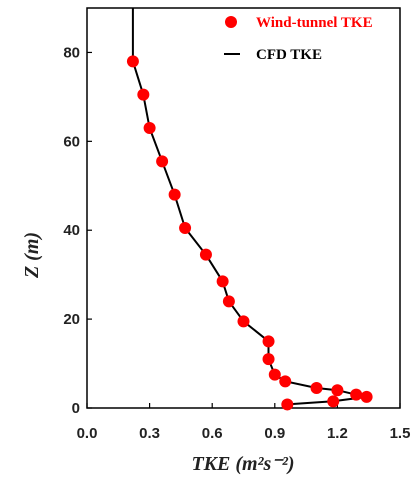 Image resolution: width=414 pixels, height=481 pixels. Describe the element at coordinates (242, 464) in the screenshot. I see `x-axis-title: TKE (m²s⁻²)` at that location.